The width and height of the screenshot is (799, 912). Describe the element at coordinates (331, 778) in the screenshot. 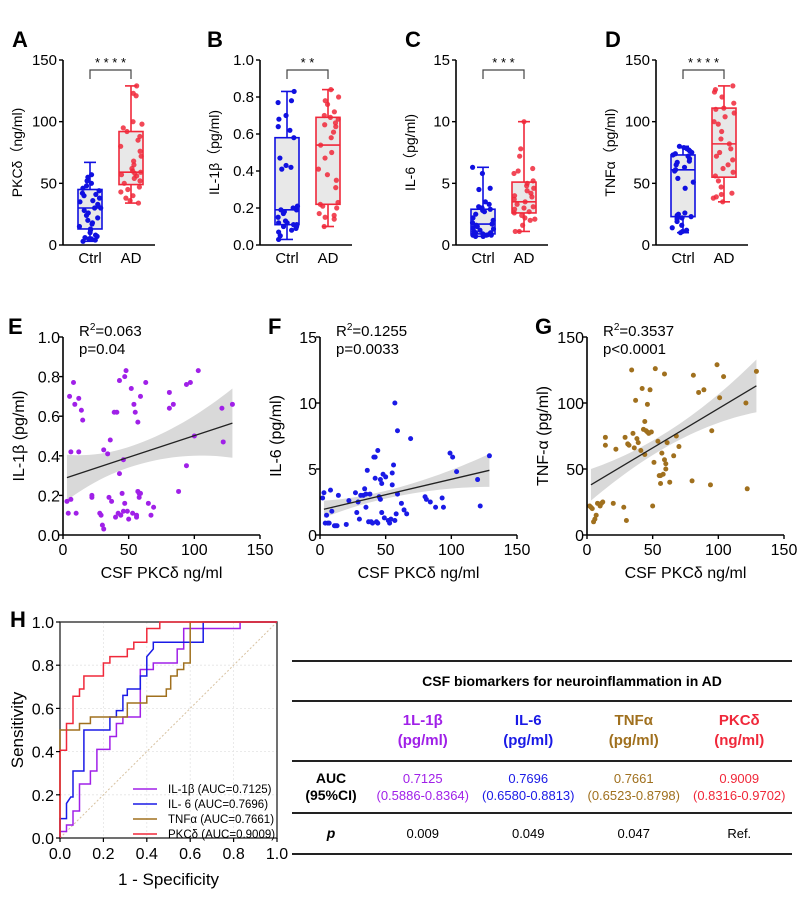

I see `row-label-line: AUC` at that location.